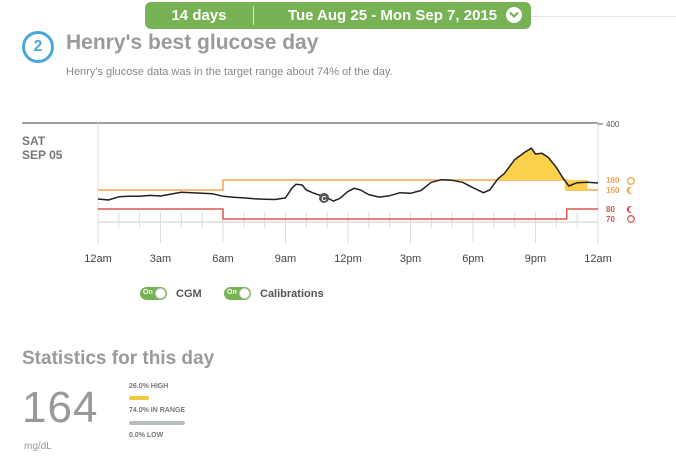  I want to click on chart-day-label: SAT SEP 05, so click(42, 148).